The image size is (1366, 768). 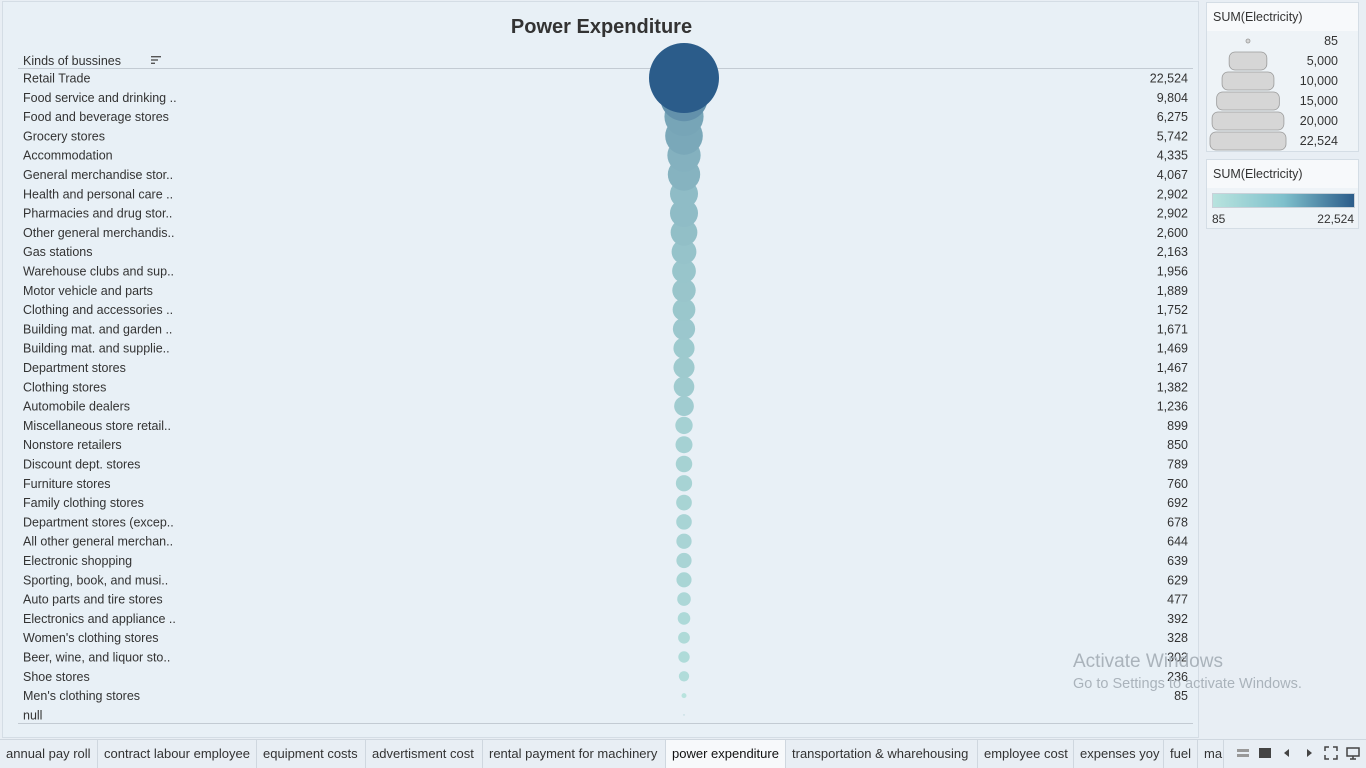 What do you see at coordinates (1172, 214) in the screenshot?
I see `value-label: 2,902` at bounding box center [1172, 214].